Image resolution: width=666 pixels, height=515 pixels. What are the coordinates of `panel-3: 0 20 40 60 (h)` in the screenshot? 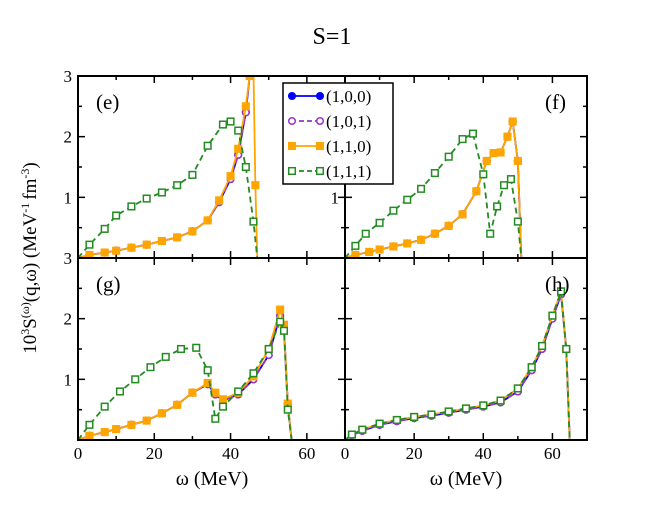 It's located at (464, 360).